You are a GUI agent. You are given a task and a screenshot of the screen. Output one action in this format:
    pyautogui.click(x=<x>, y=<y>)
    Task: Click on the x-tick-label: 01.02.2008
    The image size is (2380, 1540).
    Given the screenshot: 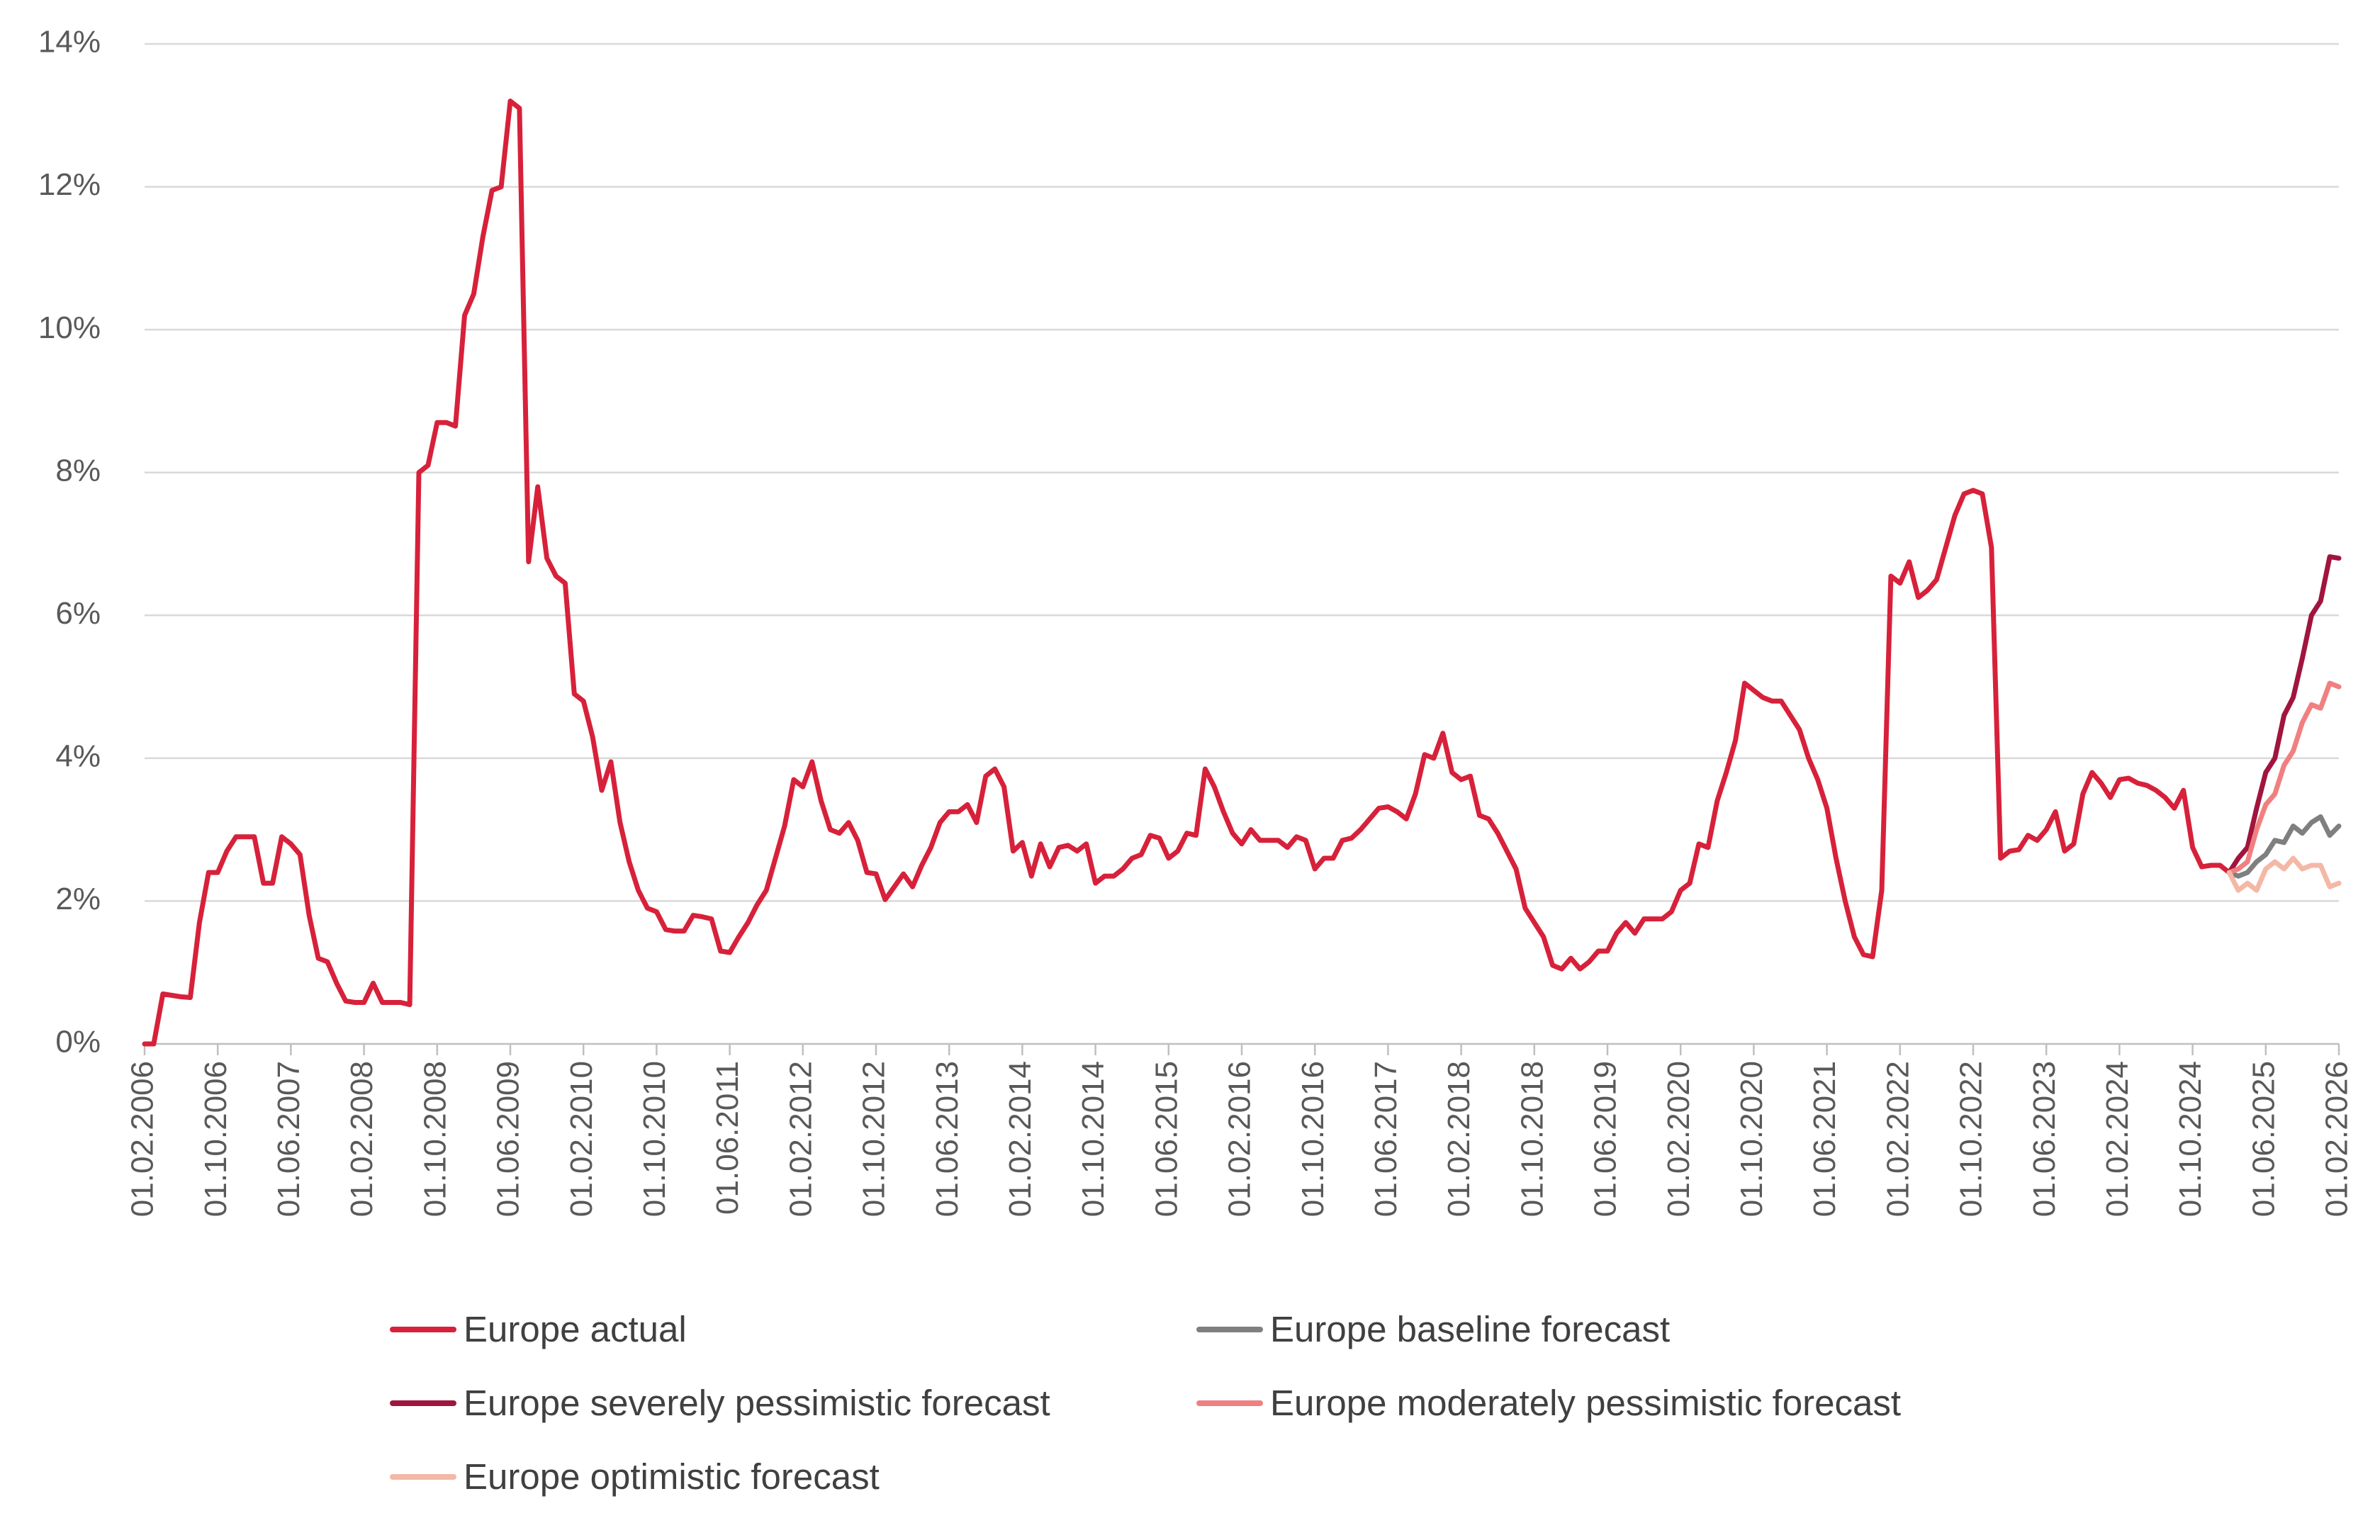 What is the action you would take?
    pyautogui.click(x=362, y=1139)
    